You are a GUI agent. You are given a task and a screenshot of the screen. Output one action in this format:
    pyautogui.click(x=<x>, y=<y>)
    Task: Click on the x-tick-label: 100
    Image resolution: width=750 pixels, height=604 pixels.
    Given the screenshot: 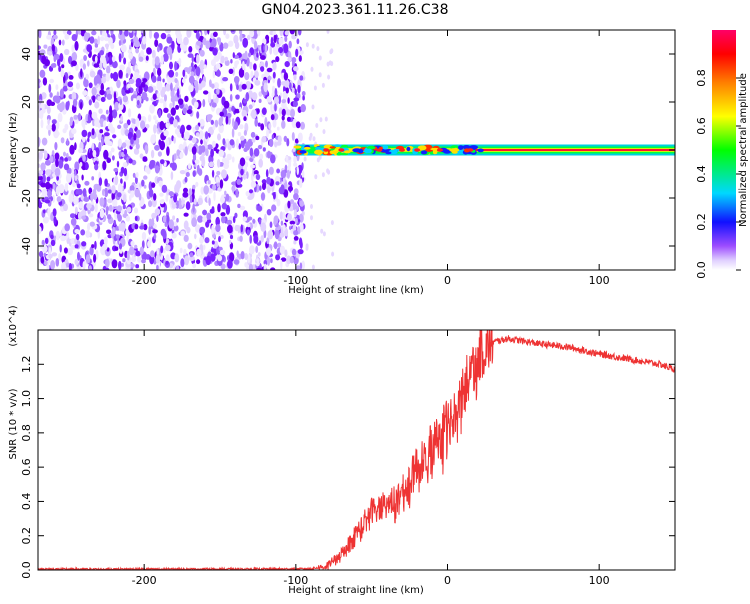 What is the action you would take?
    pyautogui.click(x=599, y=280)
    